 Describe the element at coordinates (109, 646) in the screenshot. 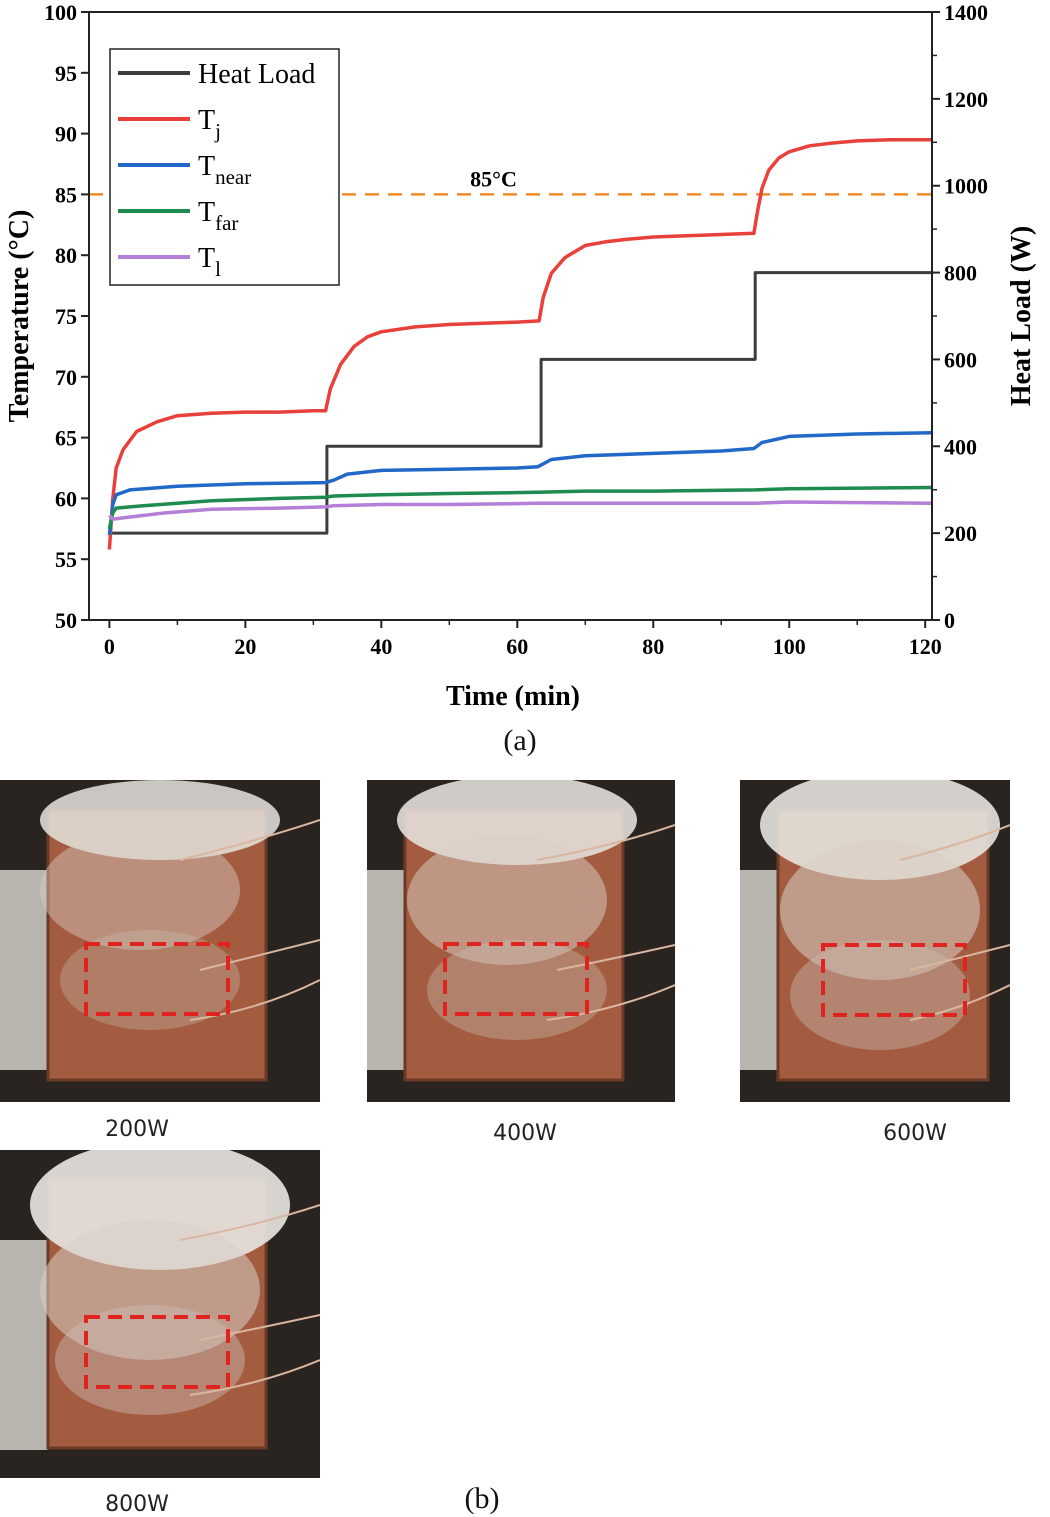

I see `x-tick-label: 0` at that location.